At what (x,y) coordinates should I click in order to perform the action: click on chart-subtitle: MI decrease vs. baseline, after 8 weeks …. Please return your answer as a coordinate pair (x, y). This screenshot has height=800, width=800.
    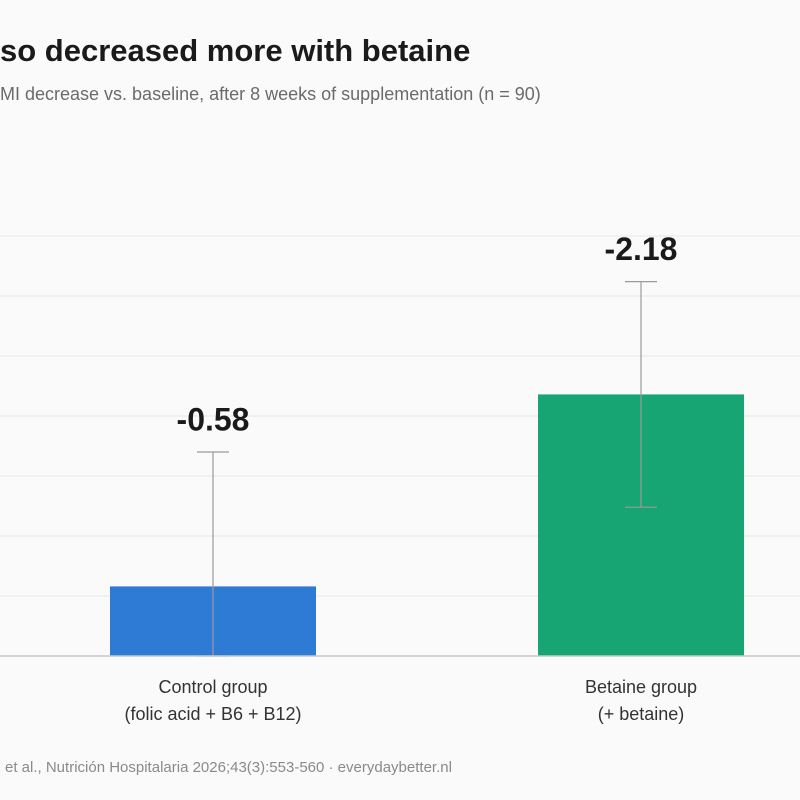
    Looking at the image, I should click on (270, 94).